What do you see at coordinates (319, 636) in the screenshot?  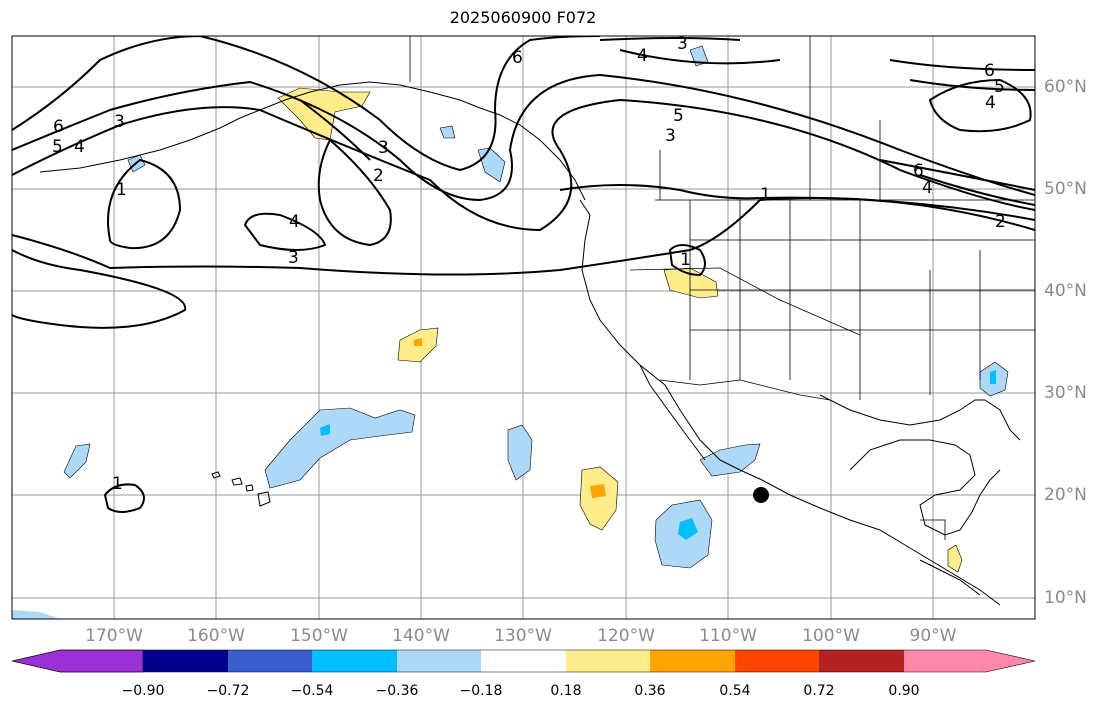 I see `lon-label-150w: 150°W` at bounding box center [319, 636].